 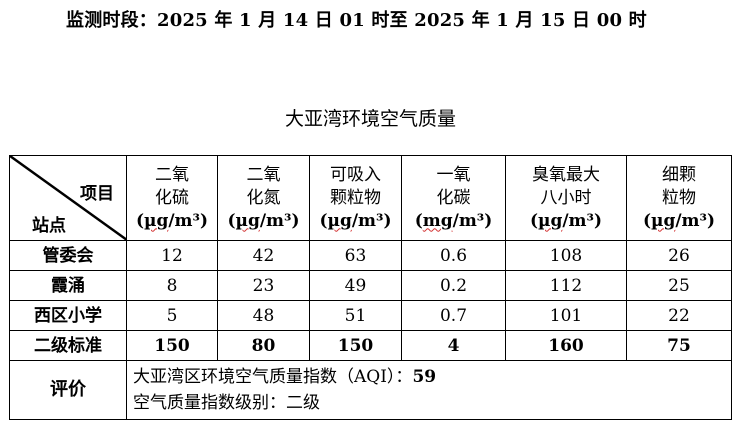 I want to click on table-cell: 23, so click(x=263, y=285).